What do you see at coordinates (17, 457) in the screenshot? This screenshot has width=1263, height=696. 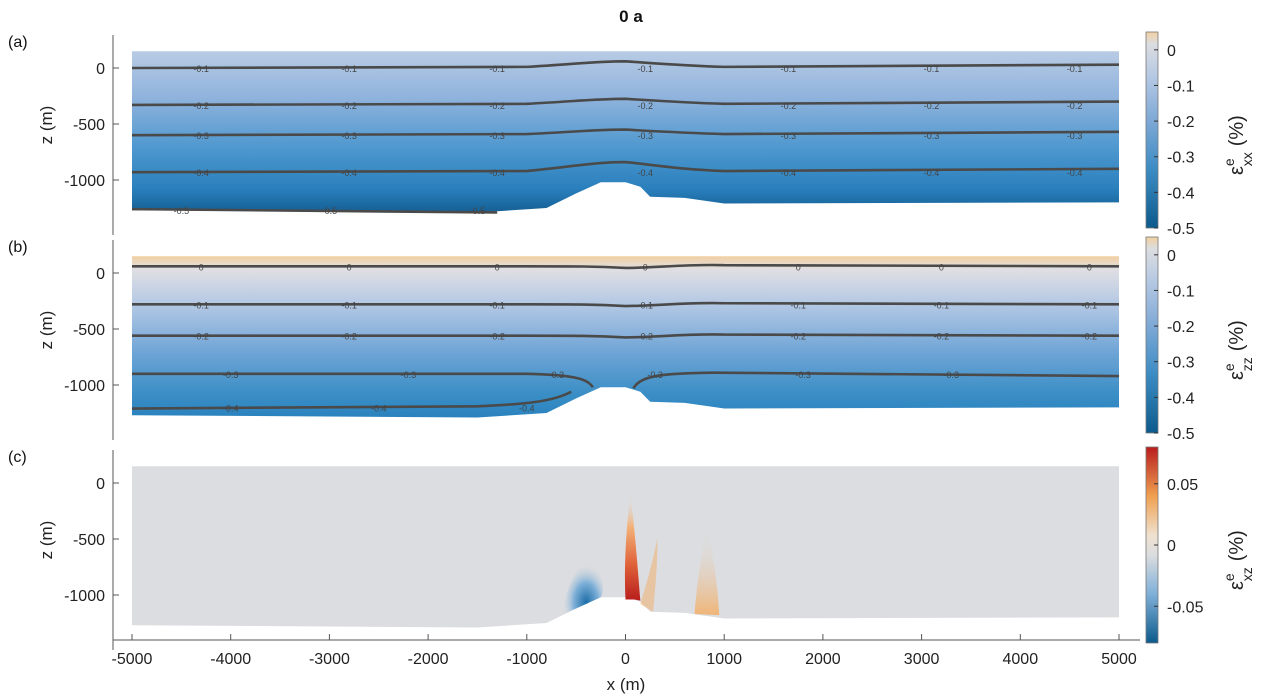 I see `panel-label: (c)` at bounding box center [17, 457].